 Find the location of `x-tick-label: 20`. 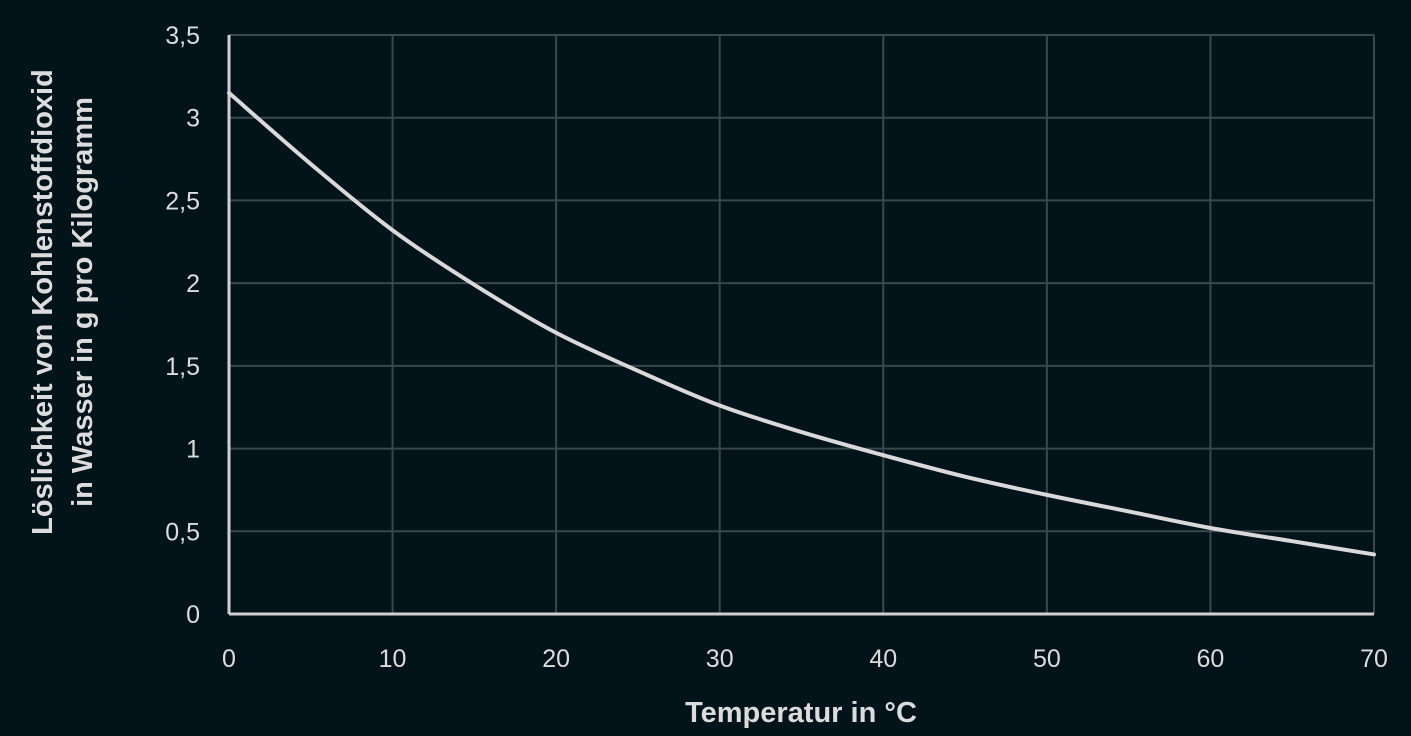

x-tick-label: 20 is located at coordinates (556, 659).